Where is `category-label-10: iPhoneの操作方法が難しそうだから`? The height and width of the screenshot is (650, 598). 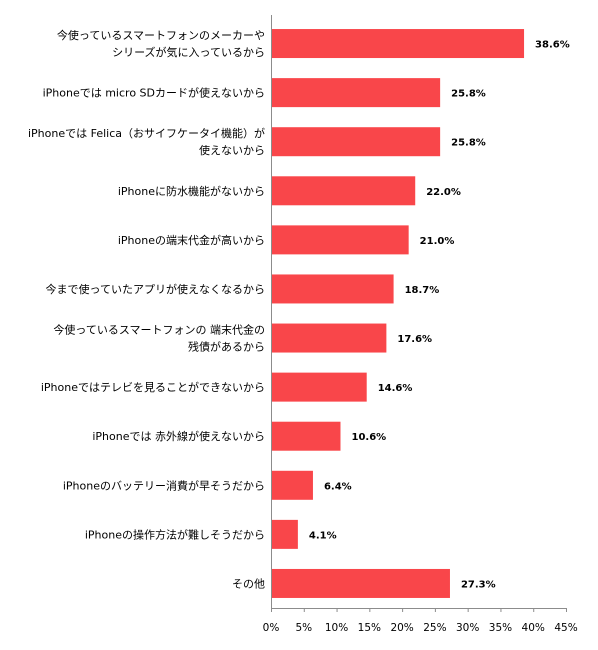 category-label-10: iPhoneの操作方法が難しそうだから is located at coordinates (175, 534).